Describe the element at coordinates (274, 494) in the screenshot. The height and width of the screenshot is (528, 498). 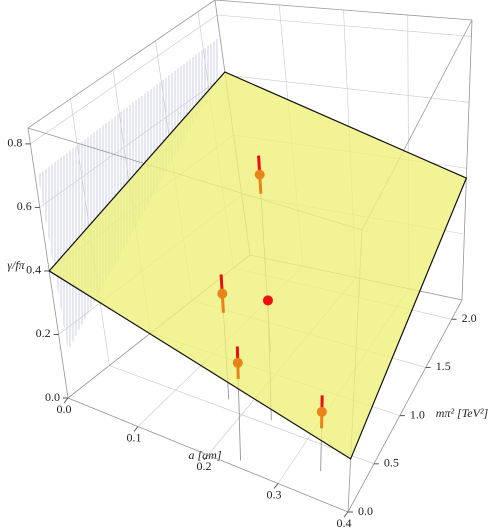
I see `x-tick-label: 0.3` at that location.